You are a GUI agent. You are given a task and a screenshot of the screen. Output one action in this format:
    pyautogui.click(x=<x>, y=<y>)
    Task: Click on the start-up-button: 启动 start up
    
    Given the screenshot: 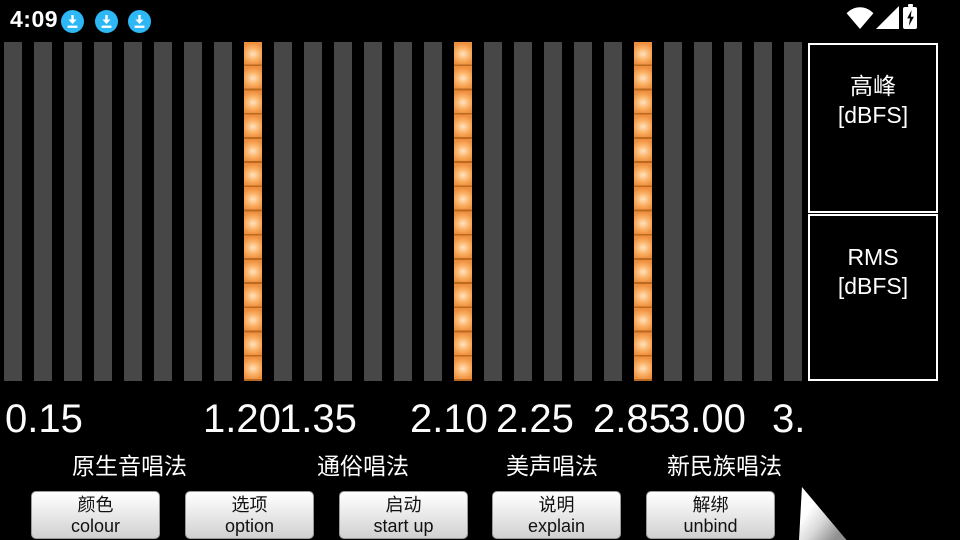 What is the action you would take?
    pyautogui.click(x=403, y=515)
    